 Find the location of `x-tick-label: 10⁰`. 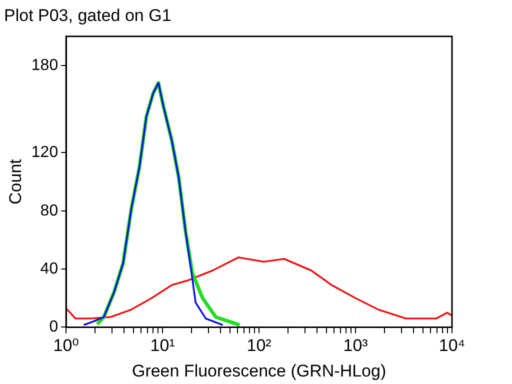

x-tick-label: 10⁰ is located at coordinates (66, 346).